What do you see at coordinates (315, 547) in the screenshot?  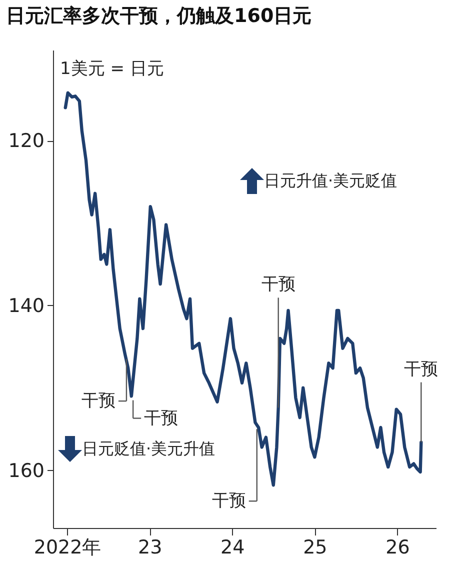 I see `x-tick-label: 25` at bounding box center [315, 547].